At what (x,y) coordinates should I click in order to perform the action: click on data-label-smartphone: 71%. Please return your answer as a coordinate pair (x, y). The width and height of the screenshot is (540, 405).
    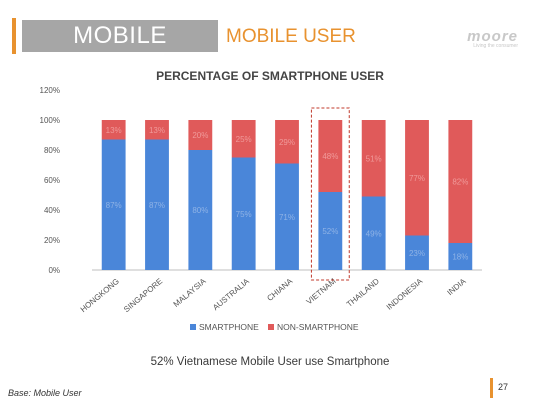
    Looking at the image, I should click on (287, 217).